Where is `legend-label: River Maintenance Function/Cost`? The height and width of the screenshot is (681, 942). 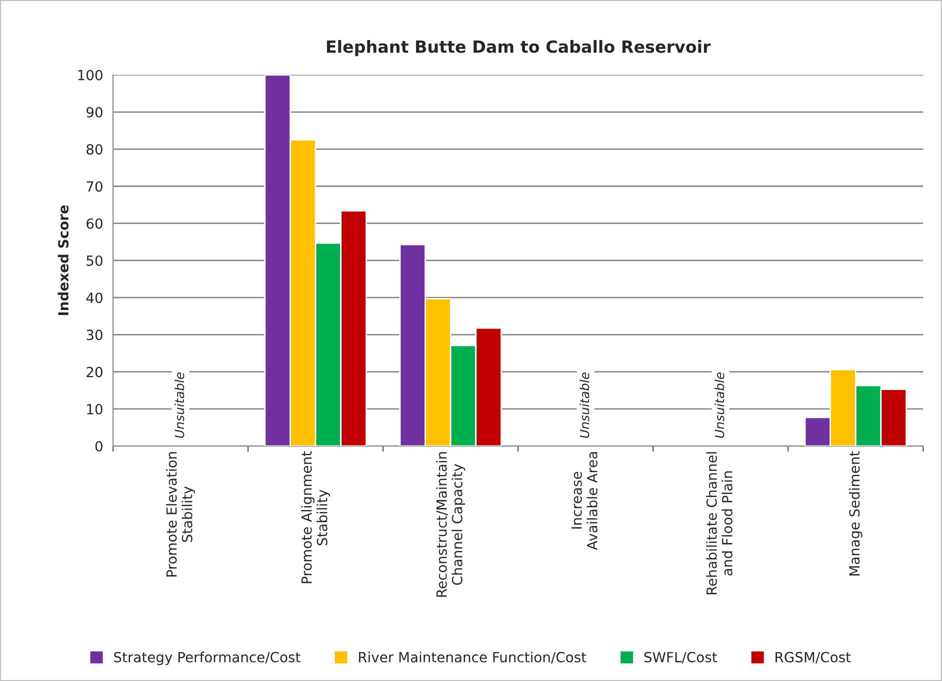
legend-label: River Maintenance Function/Cost is located at coordinates (472, 658).